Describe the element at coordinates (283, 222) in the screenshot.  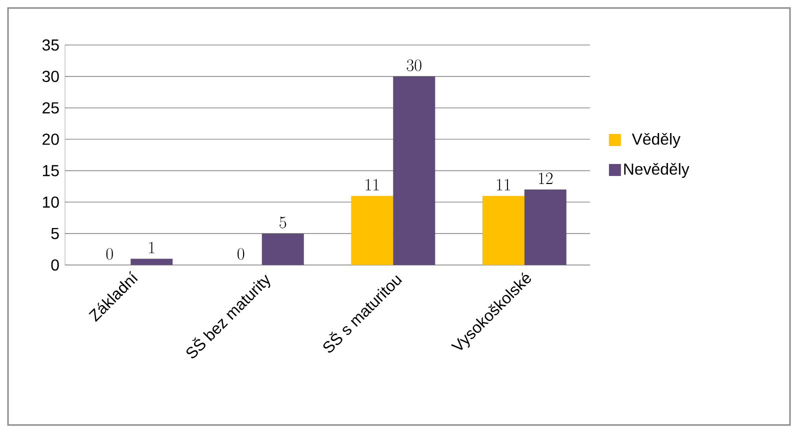
I see `data-label: 5` at that location.